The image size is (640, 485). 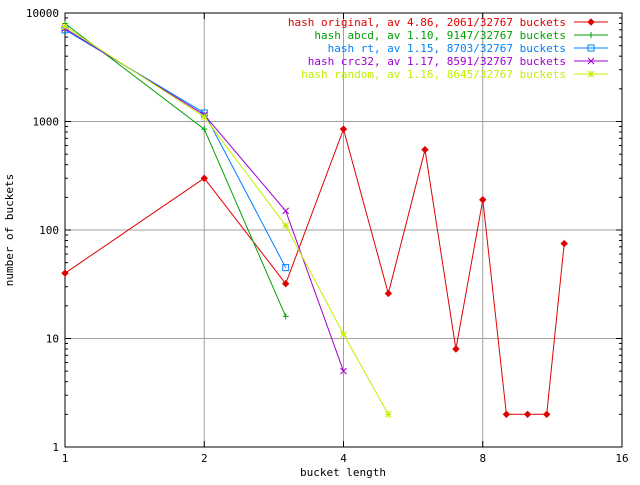 What do you see at coordinates (433, 74) in the screenshot?
I see `legend-label: hash random, av 1.16, 8645/32767 buckets` at bounding box center [433, 74].